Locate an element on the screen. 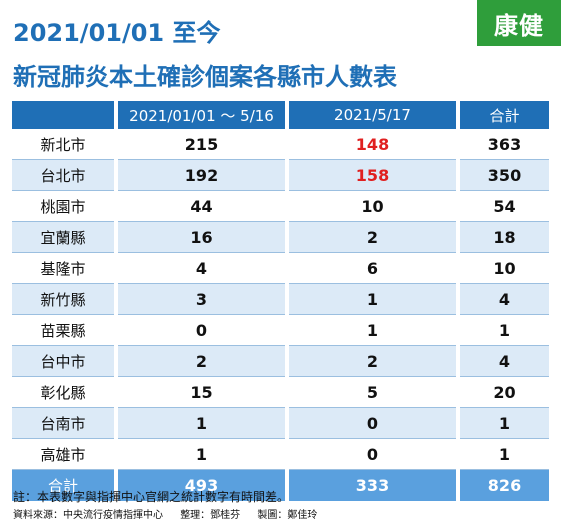 This screenshot has width=561, height=527. page-title-date: 2021/01/01 至今 is located at coordinates (117, 33).